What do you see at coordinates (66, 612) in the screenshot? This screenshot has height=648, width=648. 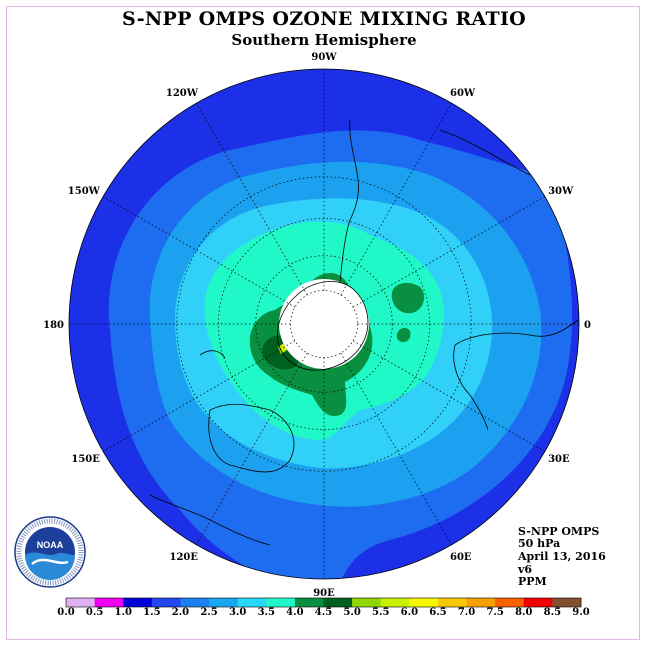 I see `colorbar-tick-label: 0.0` at bounding box center [66, 612].